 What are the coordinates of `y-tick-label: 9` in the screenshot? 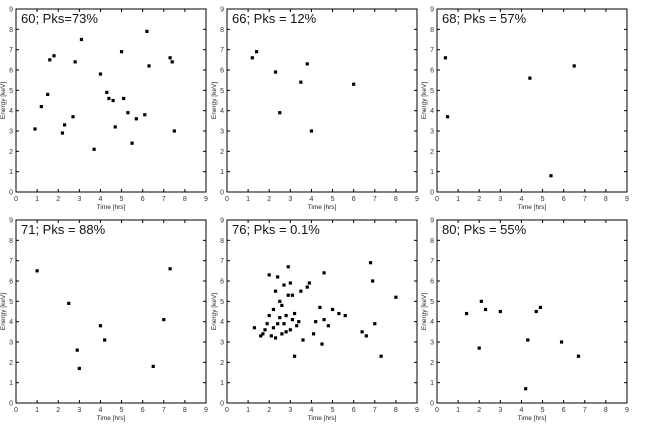 It's located at (11, 10).